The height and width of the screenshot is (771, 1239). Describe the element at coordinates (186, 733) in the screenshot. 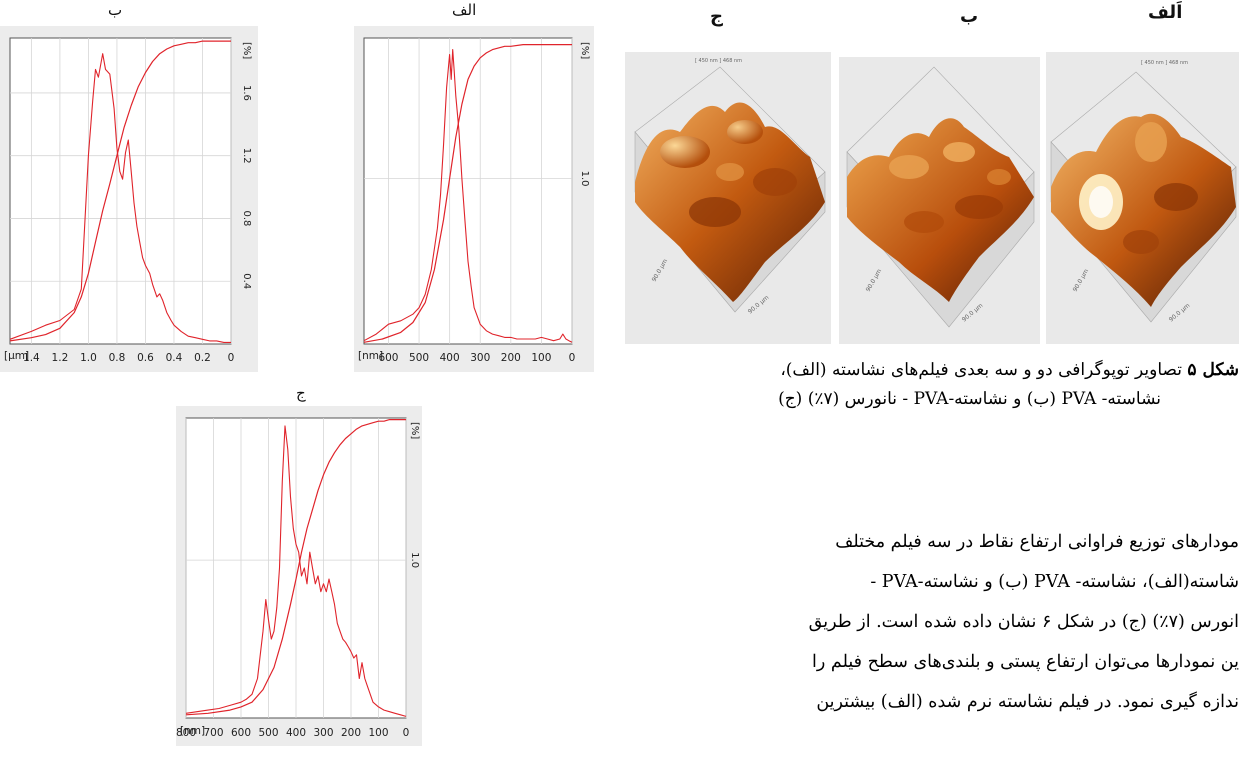

I see `x-tick-label: 800` at that location.